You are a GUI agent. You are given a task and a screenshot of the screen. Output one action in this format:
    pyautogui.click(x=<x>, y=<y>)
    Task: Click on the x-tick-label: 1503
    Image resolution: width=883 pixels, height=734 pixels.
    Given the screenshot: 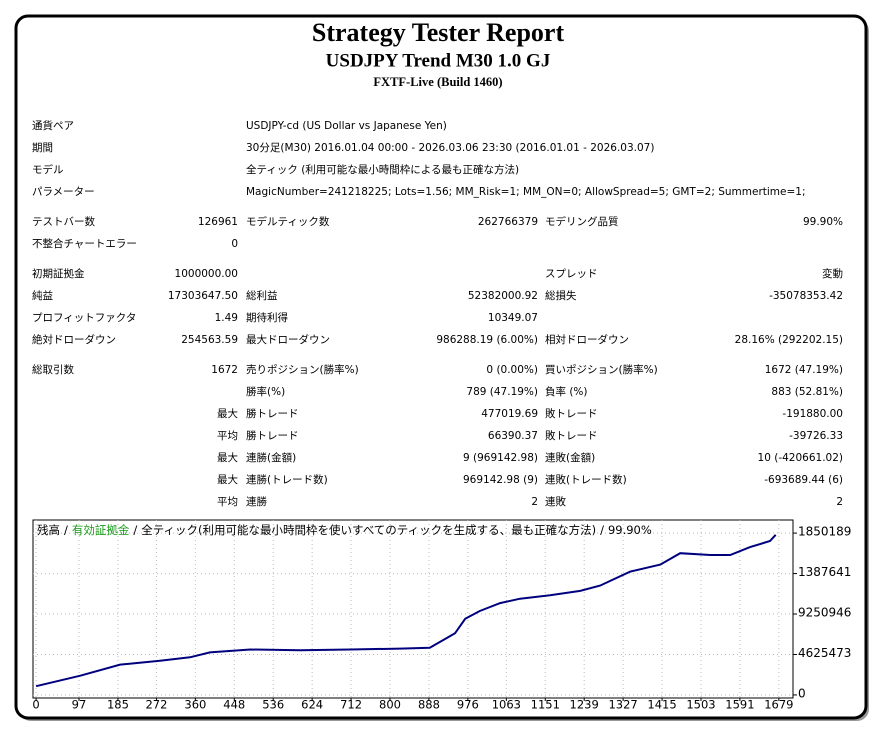 What is the action you would take?
    pyautogui.click(x=700, y=705)
    